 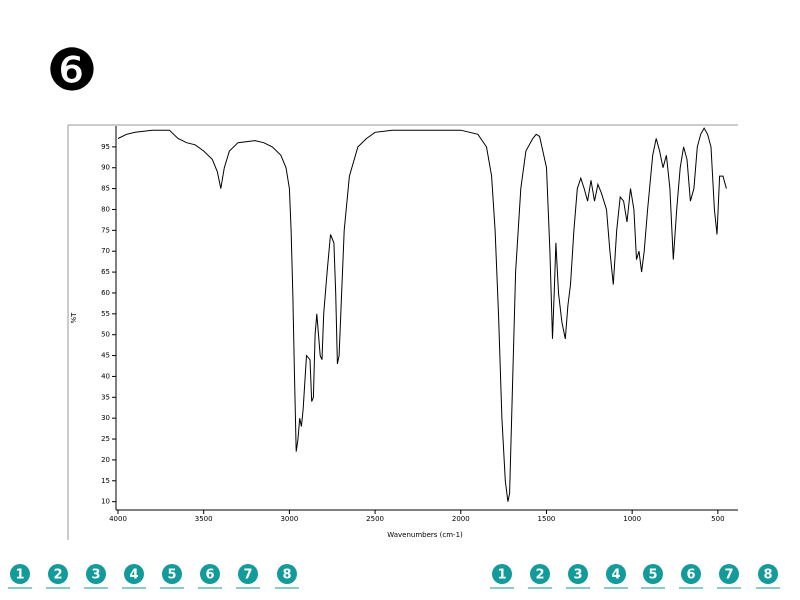 What do you see at coordinates (461, 519) in the screenshot?
I see `x-tick-label: 2000` at bounding box center [461, 519].